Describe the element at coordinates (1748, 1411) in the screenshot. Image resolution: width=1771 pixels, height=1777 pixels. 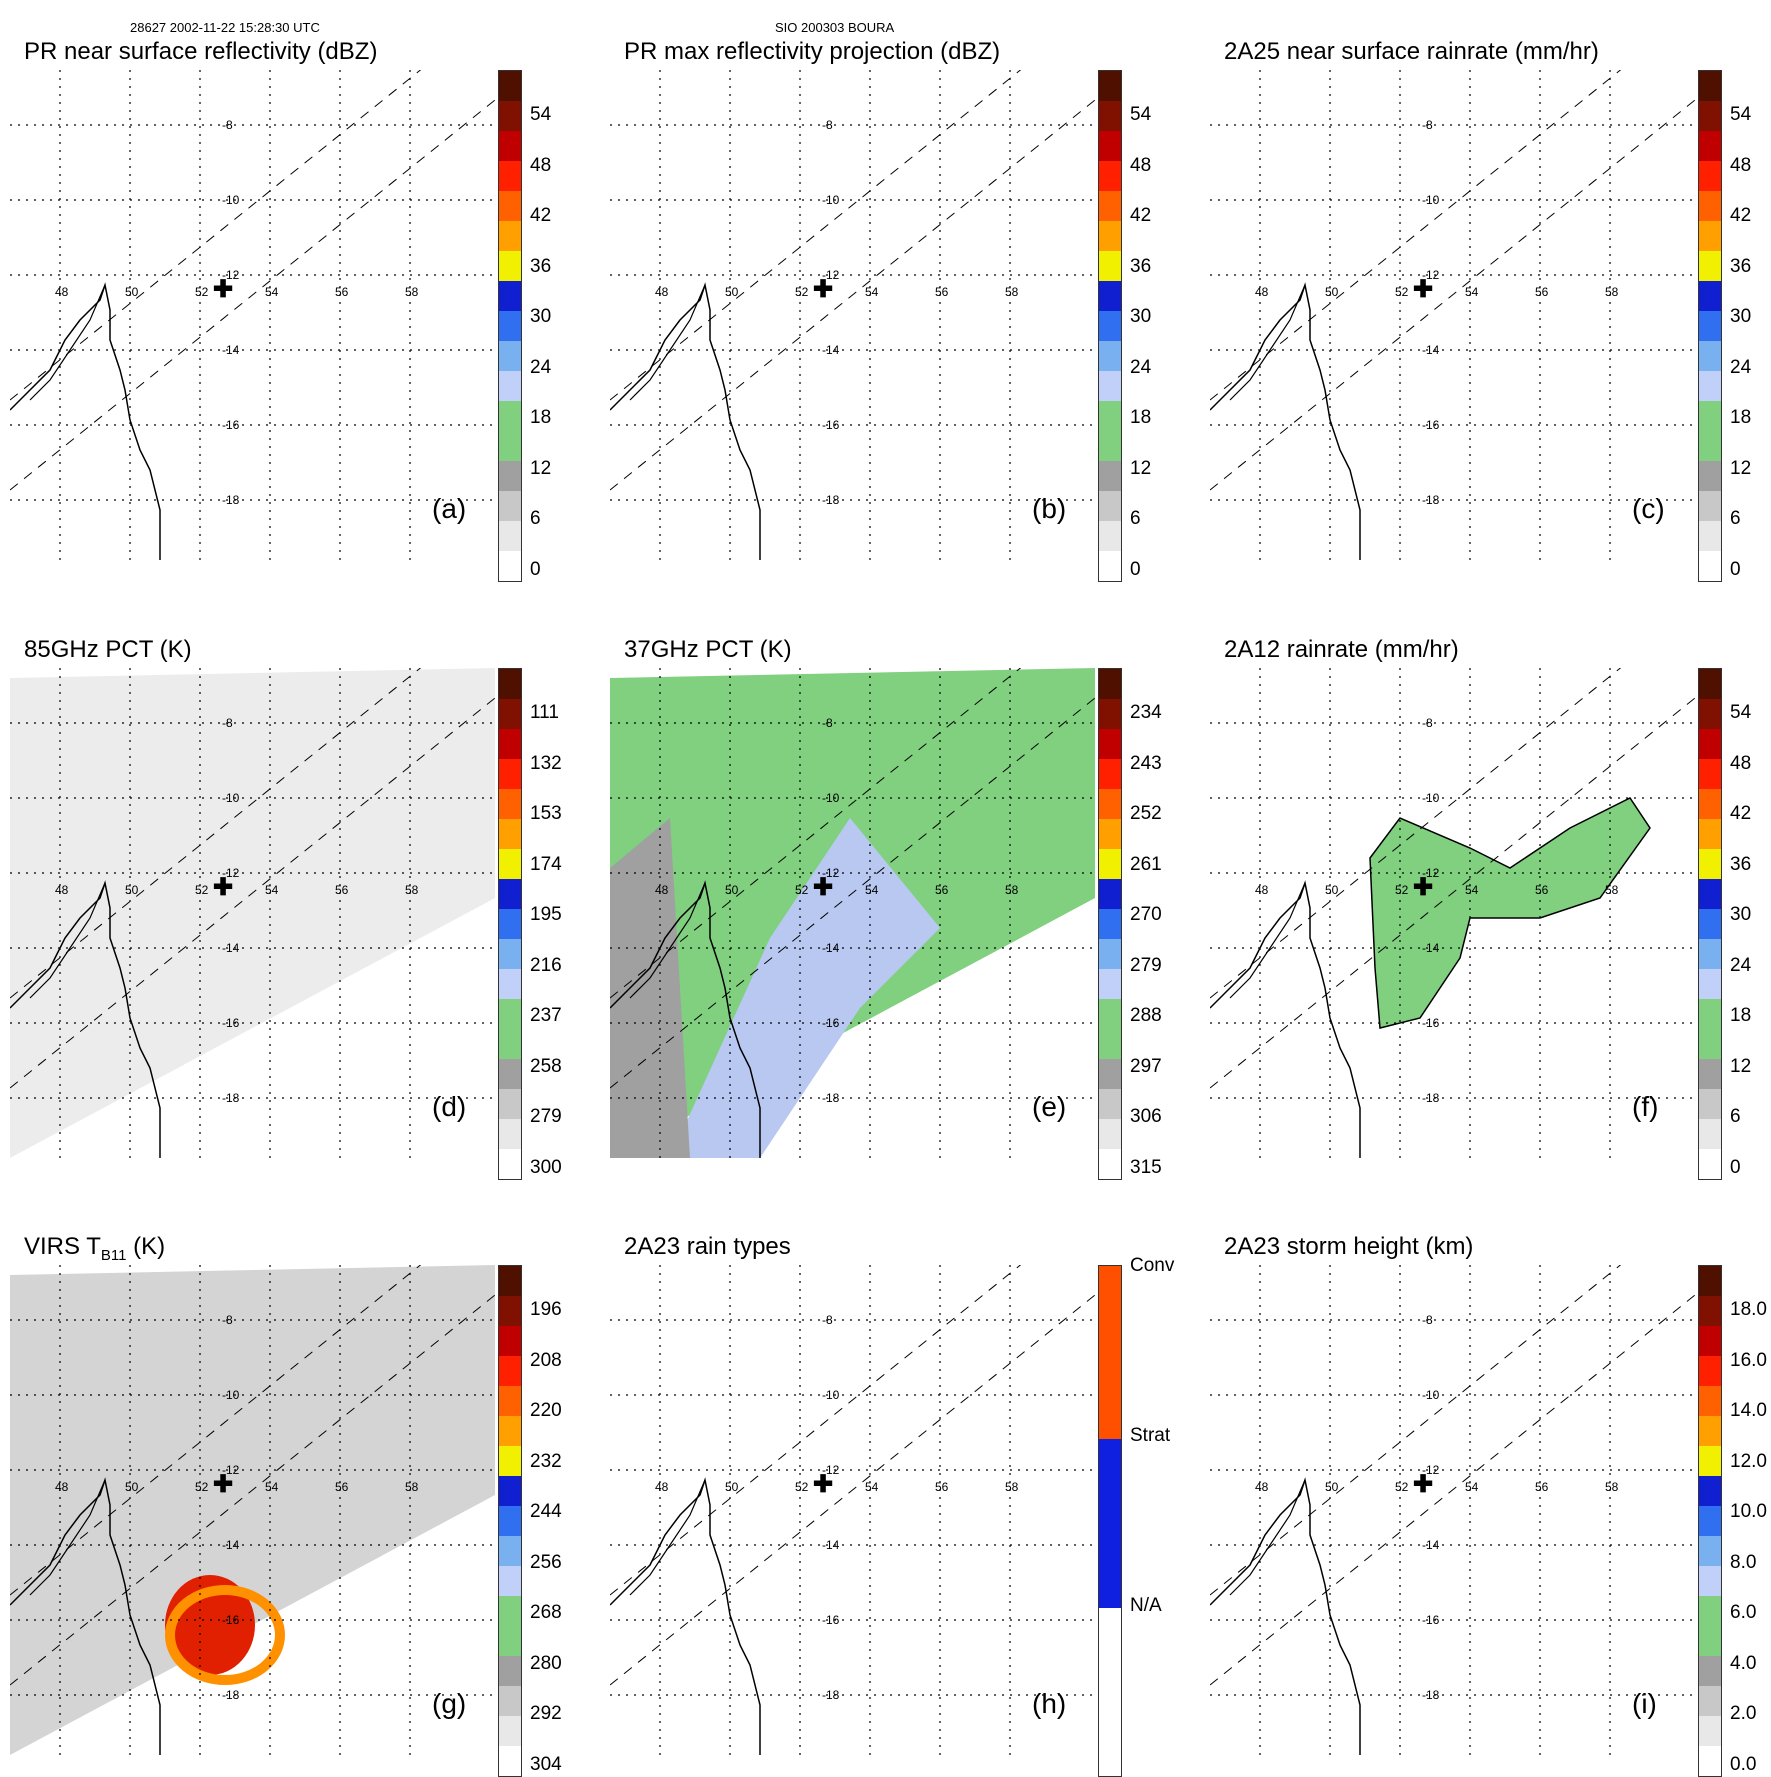
I see `colorbar-tick-label: 14.0` at that location.